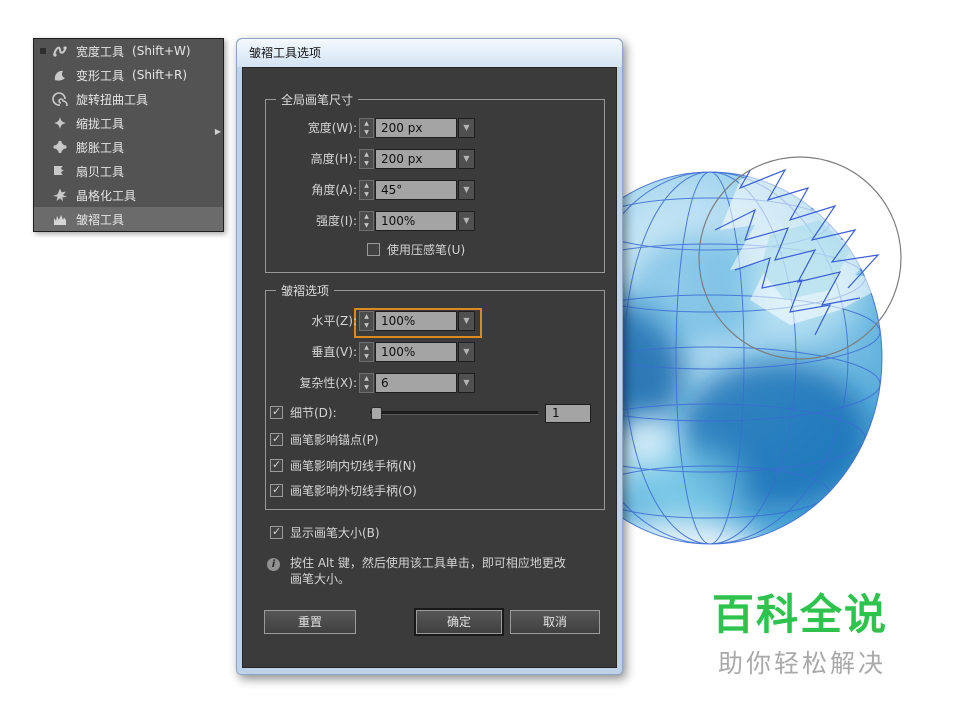 The image size is (960, 720). I want to click on scallop-tool-icon, so click(59, 170).